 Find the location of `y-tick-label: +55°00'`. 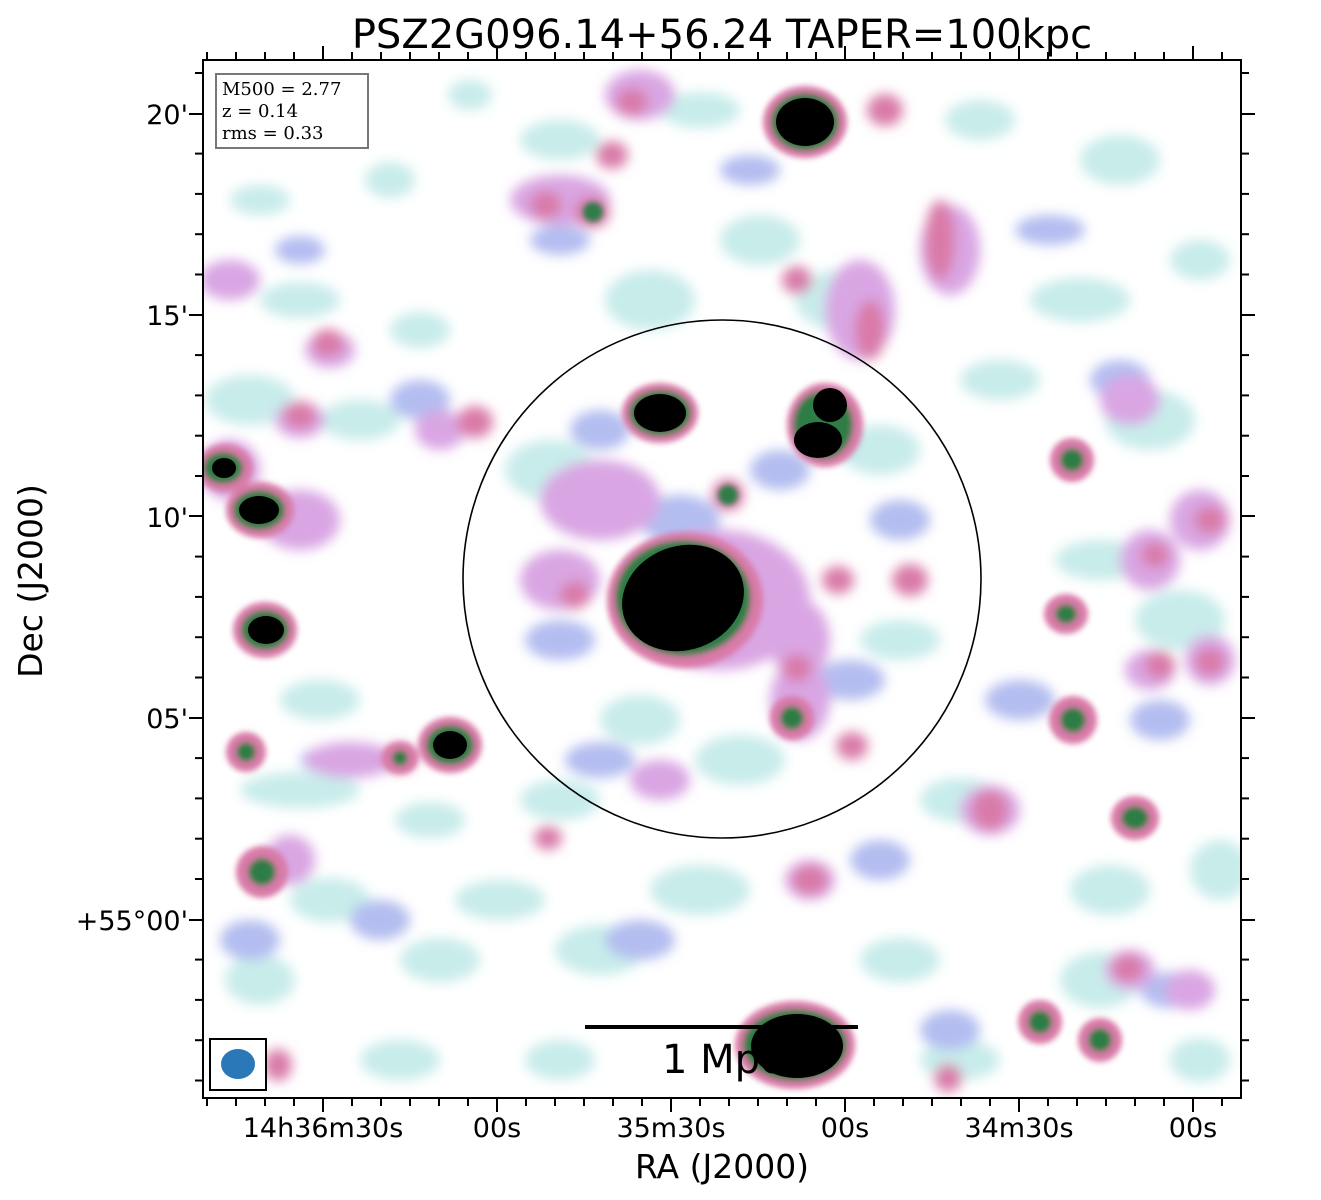

y-tick-label: +55°00' is located at coordinates (132, 921).